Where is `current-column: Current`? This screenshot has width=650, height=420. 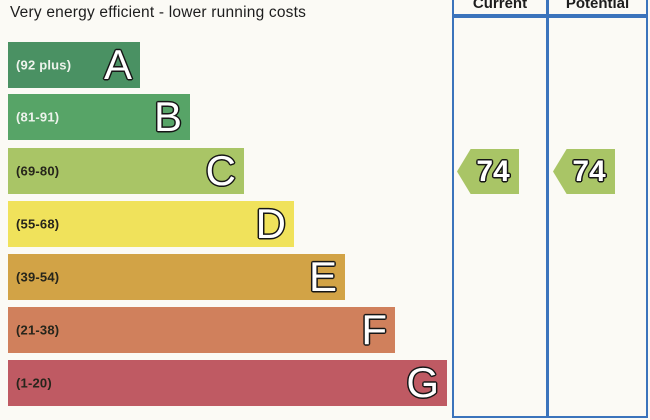 current-column: Current is located at coordinates (499, 209).